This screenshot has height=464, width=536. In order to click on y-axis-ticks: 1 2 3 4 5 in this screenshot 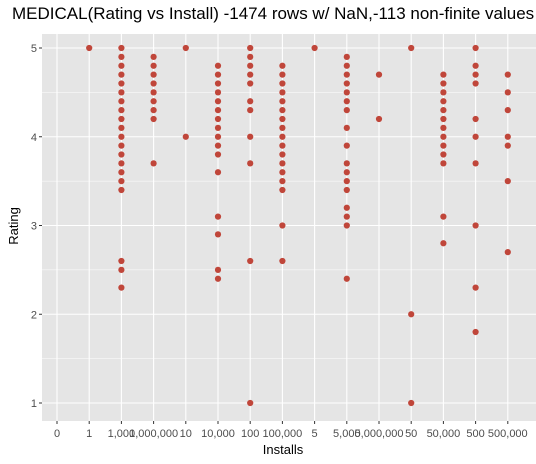, I will do `click(36, 226)`.